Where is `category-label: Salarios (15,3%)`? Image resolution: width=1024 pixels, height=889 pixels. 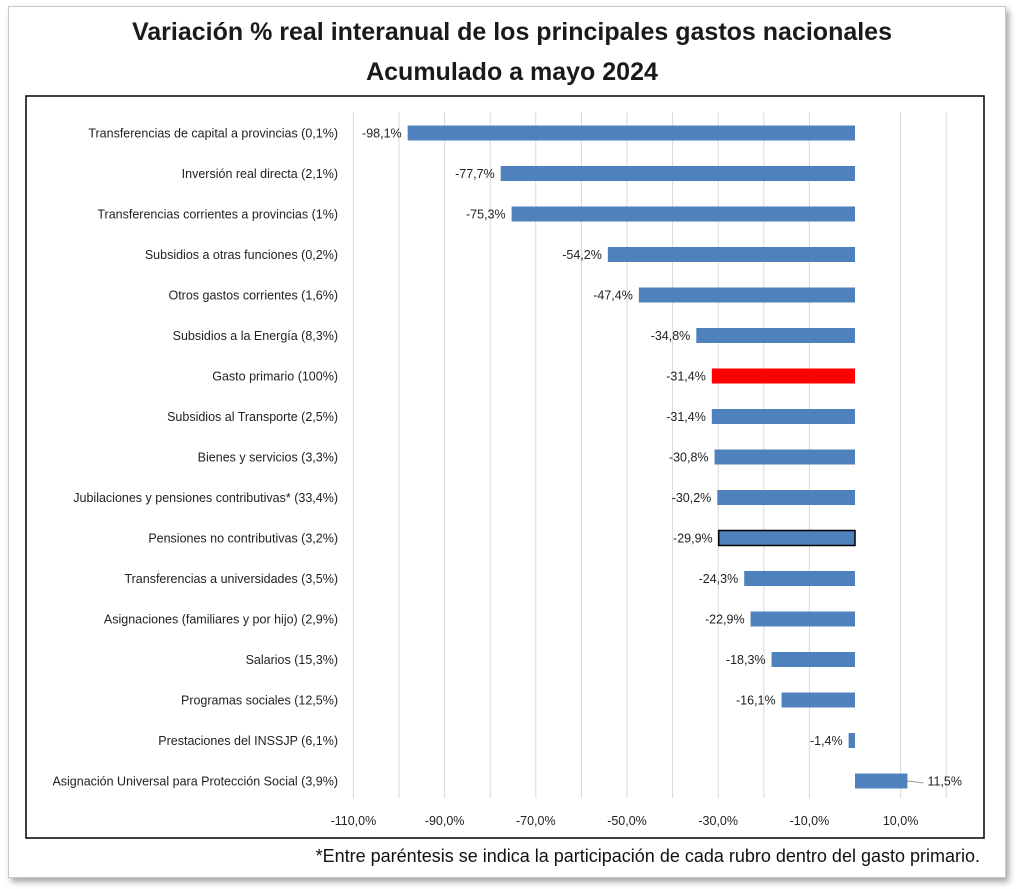
category-label: Salarios (15,3%) is located at coordinates (292, 660).